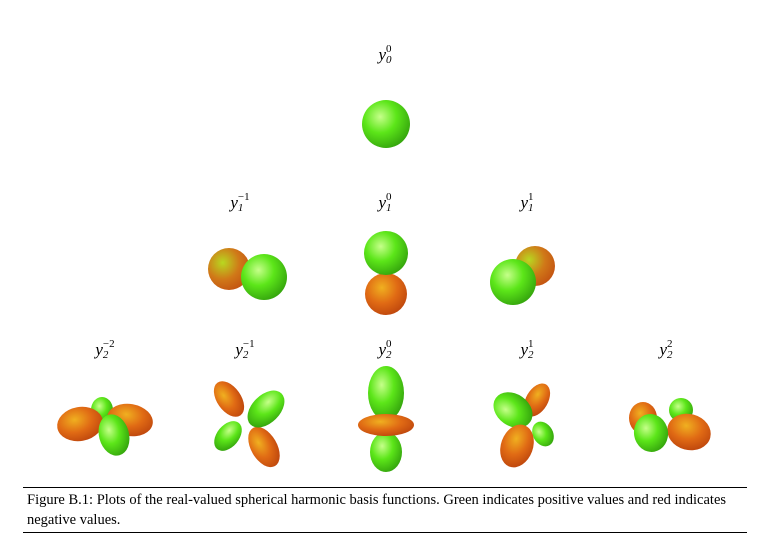 The width and height of the screenshot is (767, 543). Describe the element at coordinates (386, 124) in the screenshot. I see `lobe-shape-y00` at that location.